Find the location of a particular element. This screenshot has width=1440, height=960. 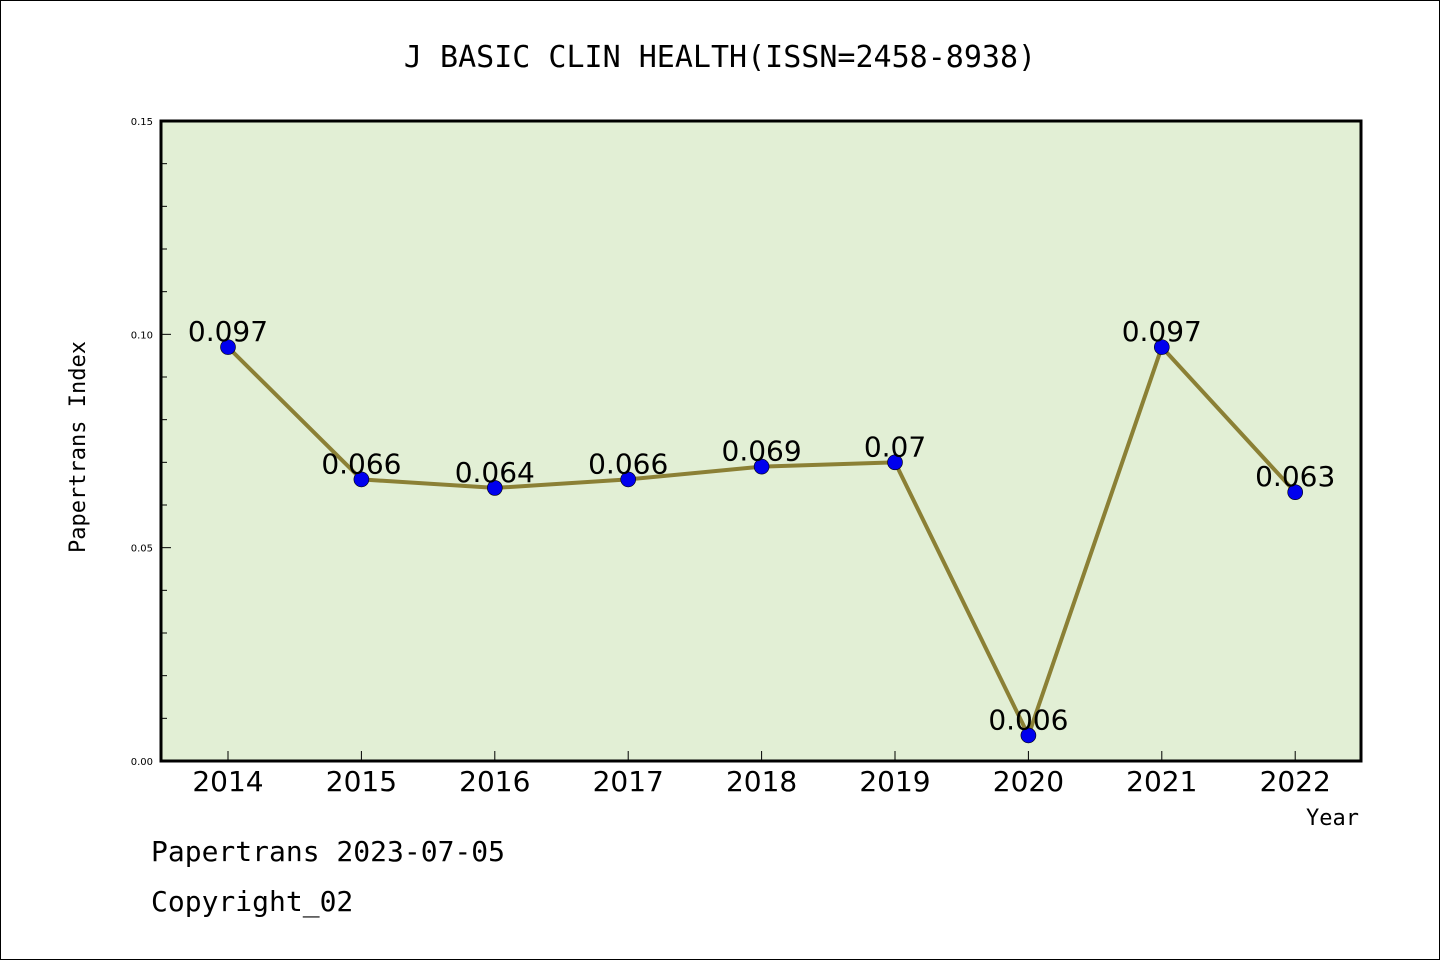

data-label: 0.07 is located at coordinates (895, 446).